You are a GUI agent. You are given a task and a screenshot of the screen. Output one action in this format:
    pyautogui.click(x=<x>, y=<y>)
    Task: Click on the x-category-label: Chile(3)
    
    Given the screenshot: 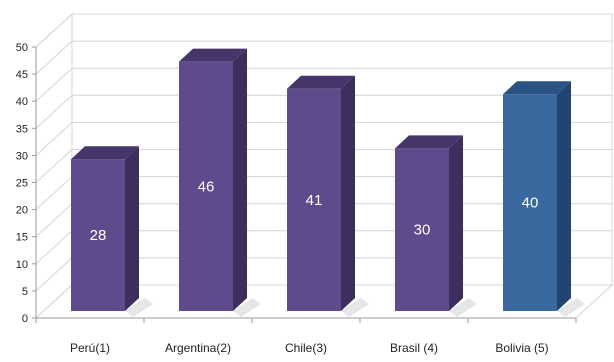 What is the action you would take?
    pyautogui.click(x=306, y=348)
    